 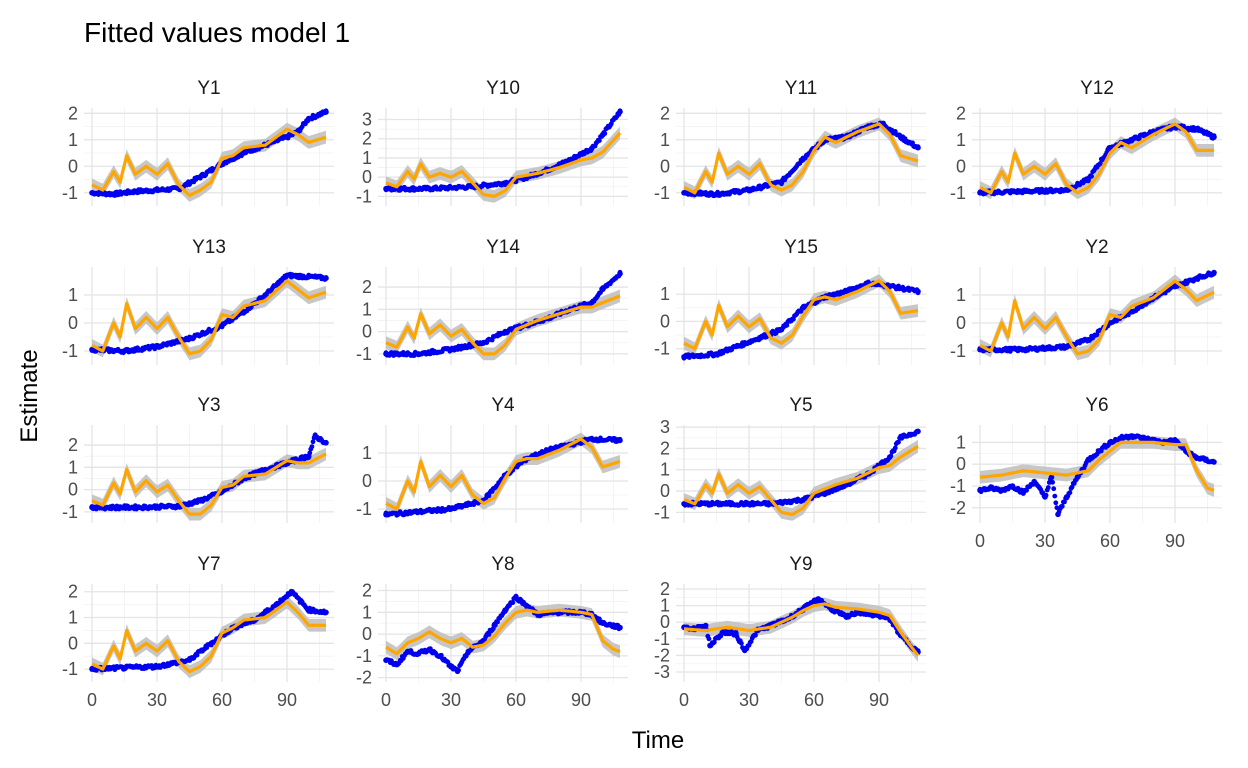 What do you see at coordinates (502, 564) in the screenshot?
I see `strip-label: Y8` at bounding box center [502, 564].